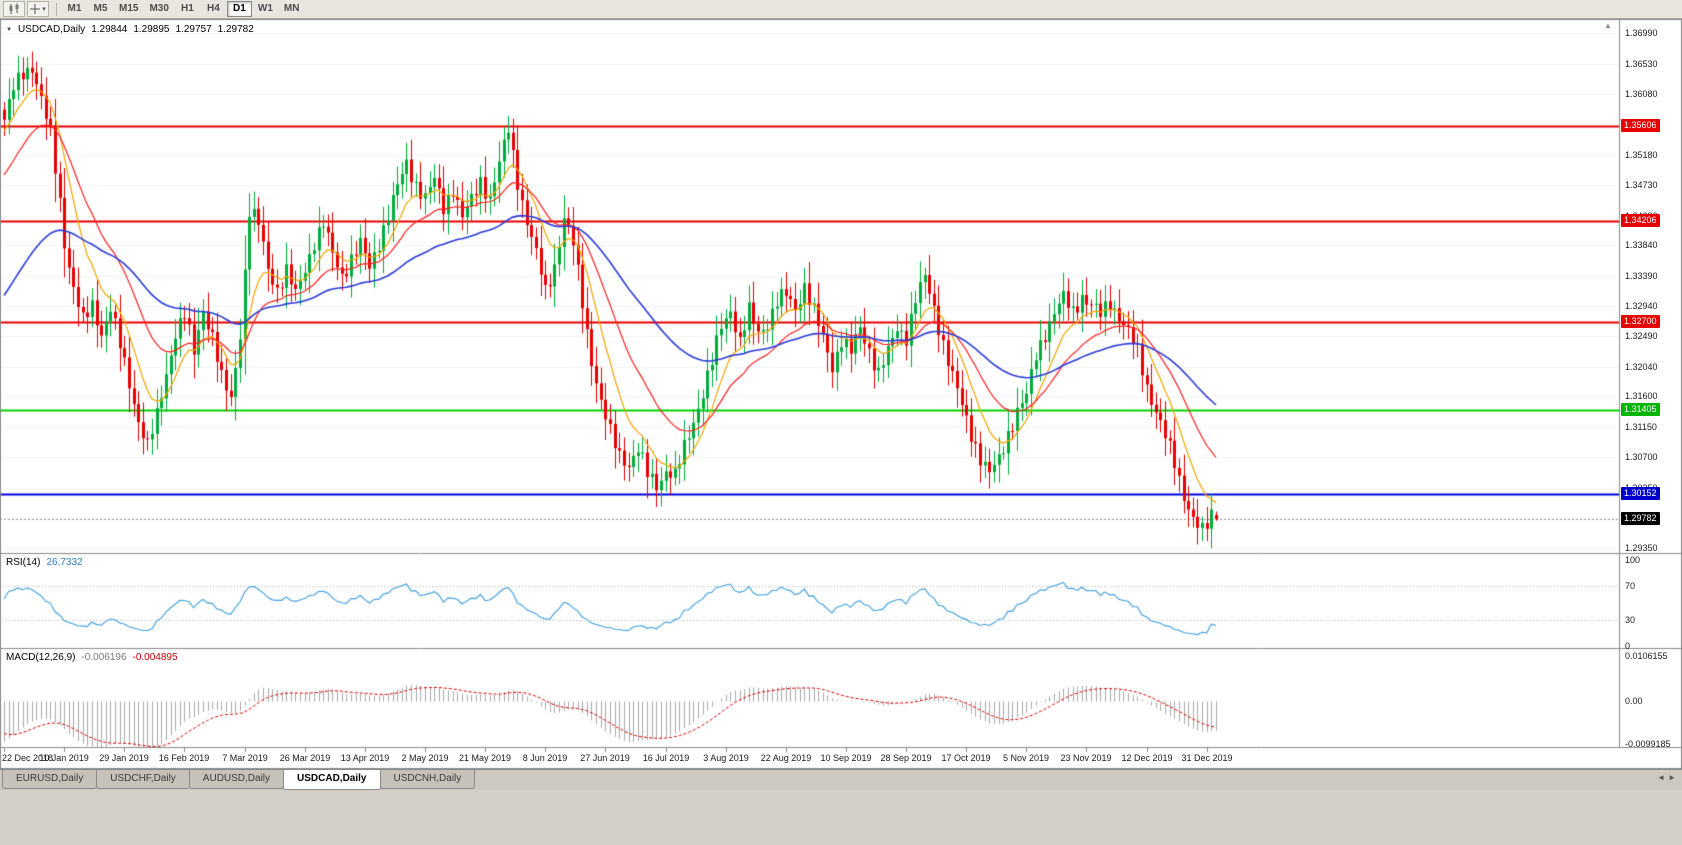 The width and height of the screenshot is (1682, 845). I want to click on ohlc-close: 1.29782, so click(235, 29).